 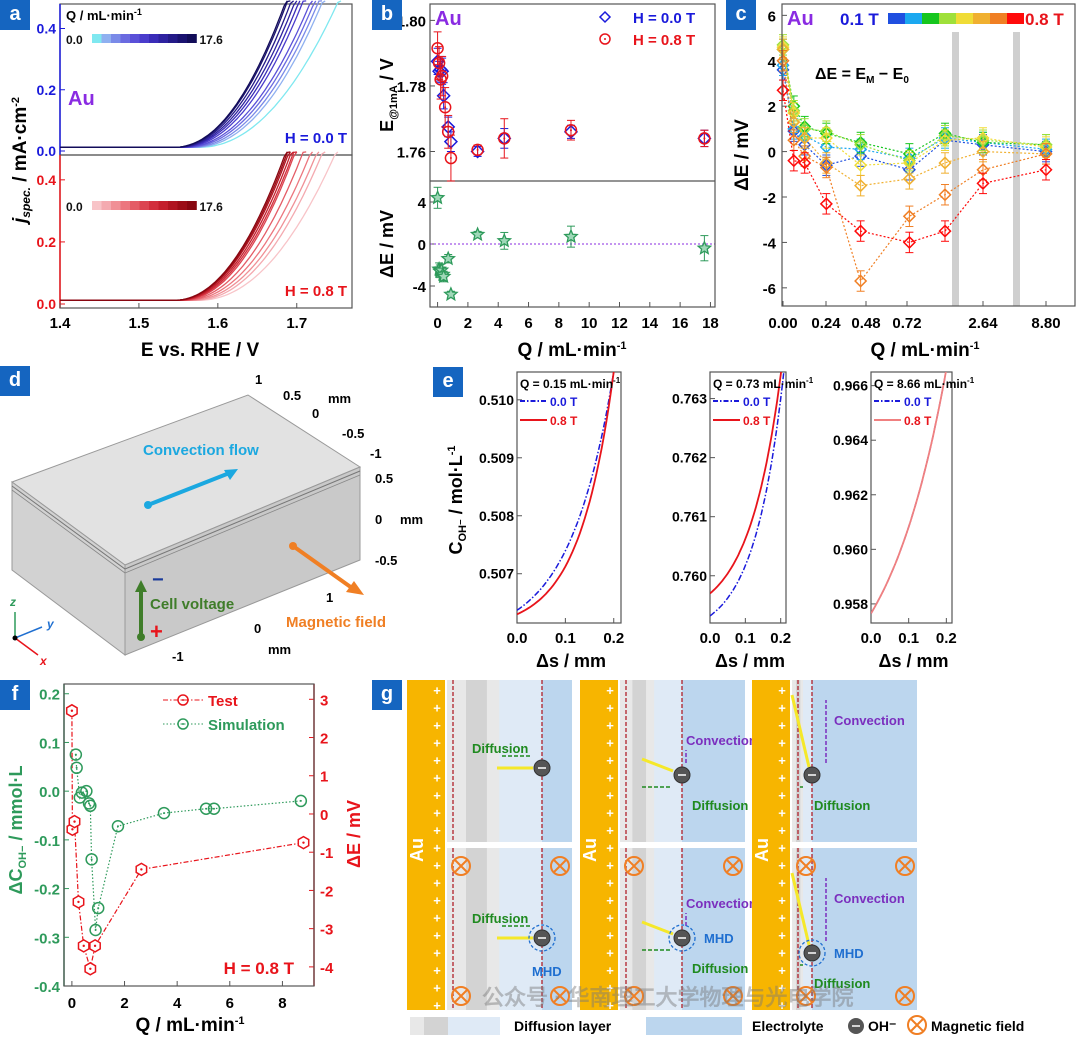 I want to click on top-cell: Diffusion Convection, so click(x=853, y=761).